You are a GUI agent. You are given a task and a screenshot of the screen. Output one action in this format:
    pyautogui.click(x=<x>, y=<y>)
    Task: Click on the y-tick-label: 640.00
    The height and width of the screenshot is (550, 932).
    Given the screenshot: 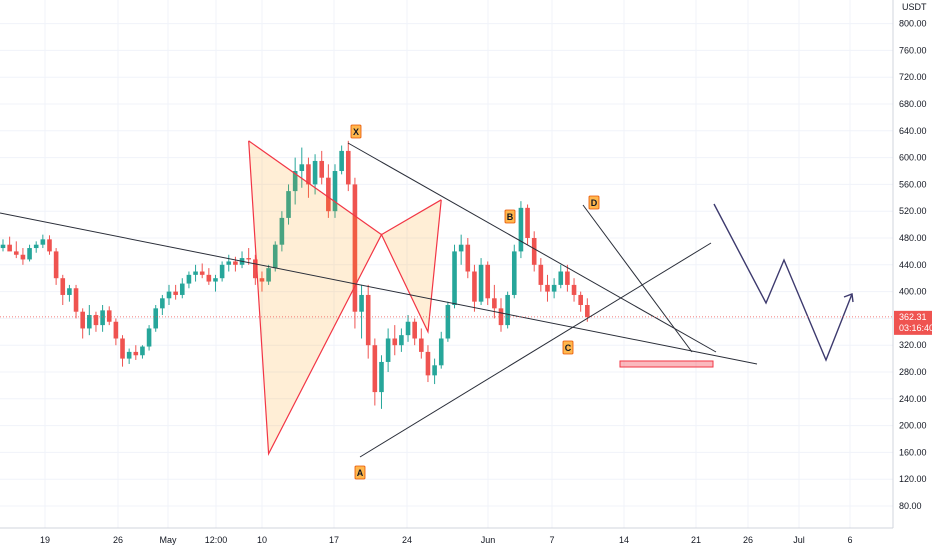 What is the action you would take?
    pyautogui.click(x=913, y=131)
    